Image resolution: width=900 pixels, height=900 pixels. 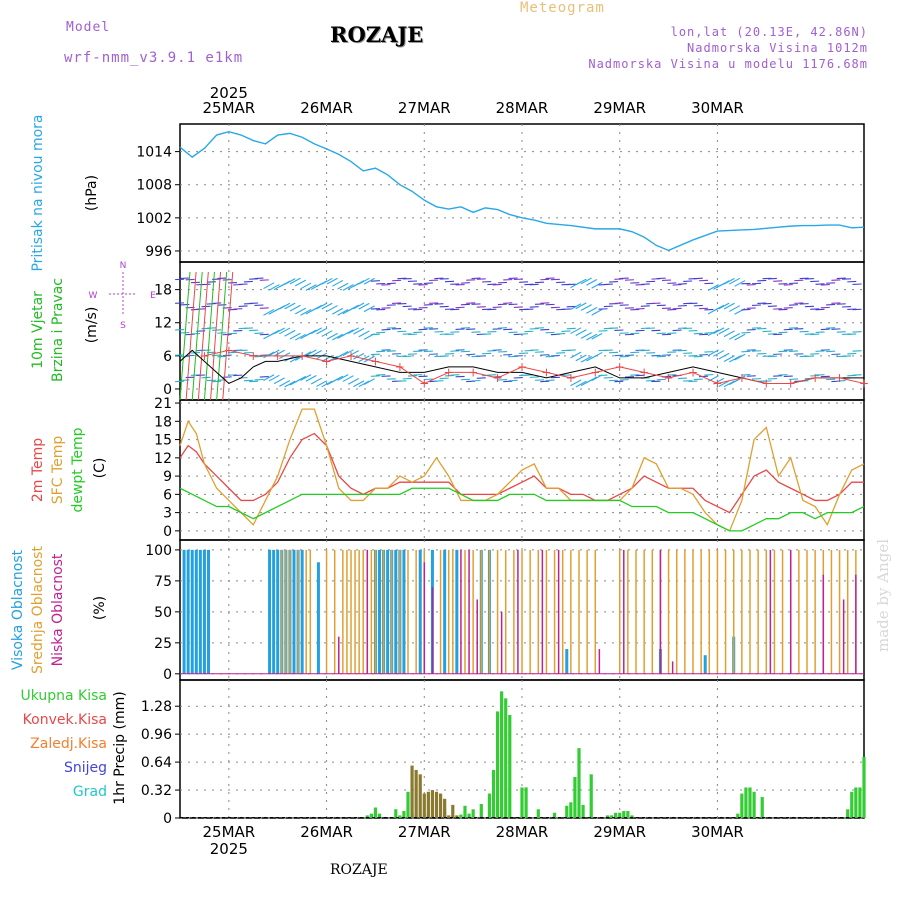 I want to click on pressure-ylabel: Pritisak na nivou mora, so click(x=38, y=192).